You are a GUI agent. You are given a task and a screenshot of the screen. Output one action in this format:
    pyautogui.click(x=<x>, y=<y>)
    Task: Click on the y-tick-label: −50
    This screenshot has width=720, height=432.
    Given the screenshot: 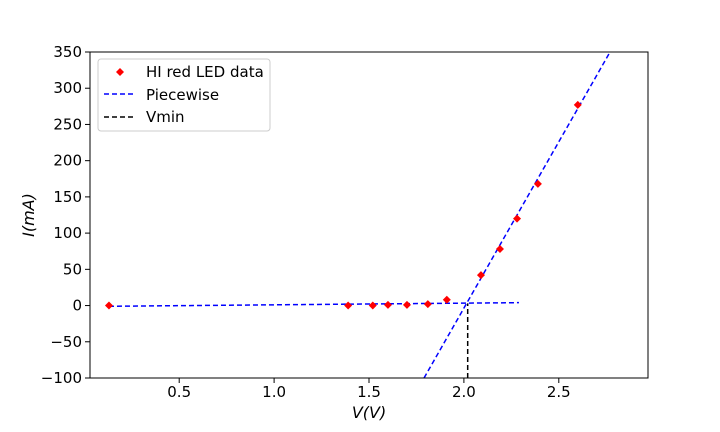 What is the action you would take?
    pyautogui.click(x=66, y=342)
    